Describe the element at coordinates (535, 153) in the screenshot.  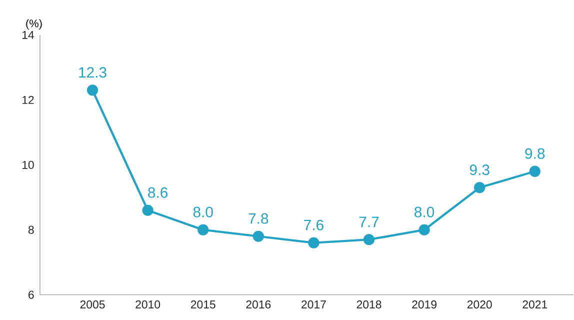
I see `data-label: 9.8` at that location.